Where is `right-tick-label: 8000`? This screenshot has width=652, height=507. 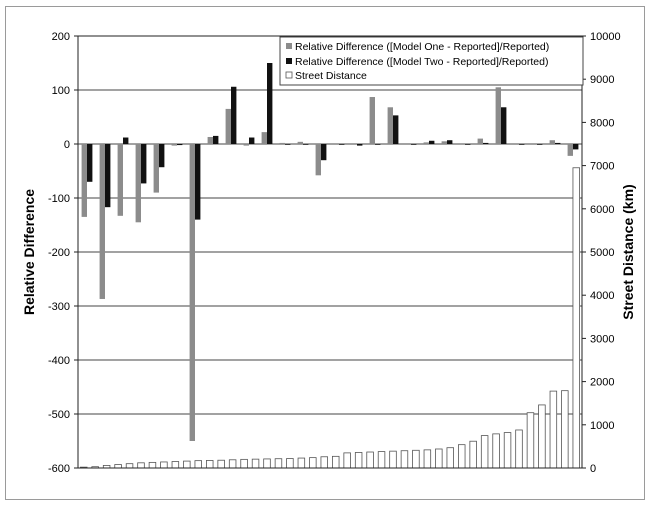 right-tick-label: 8000 is located at coordinates (602, 123).